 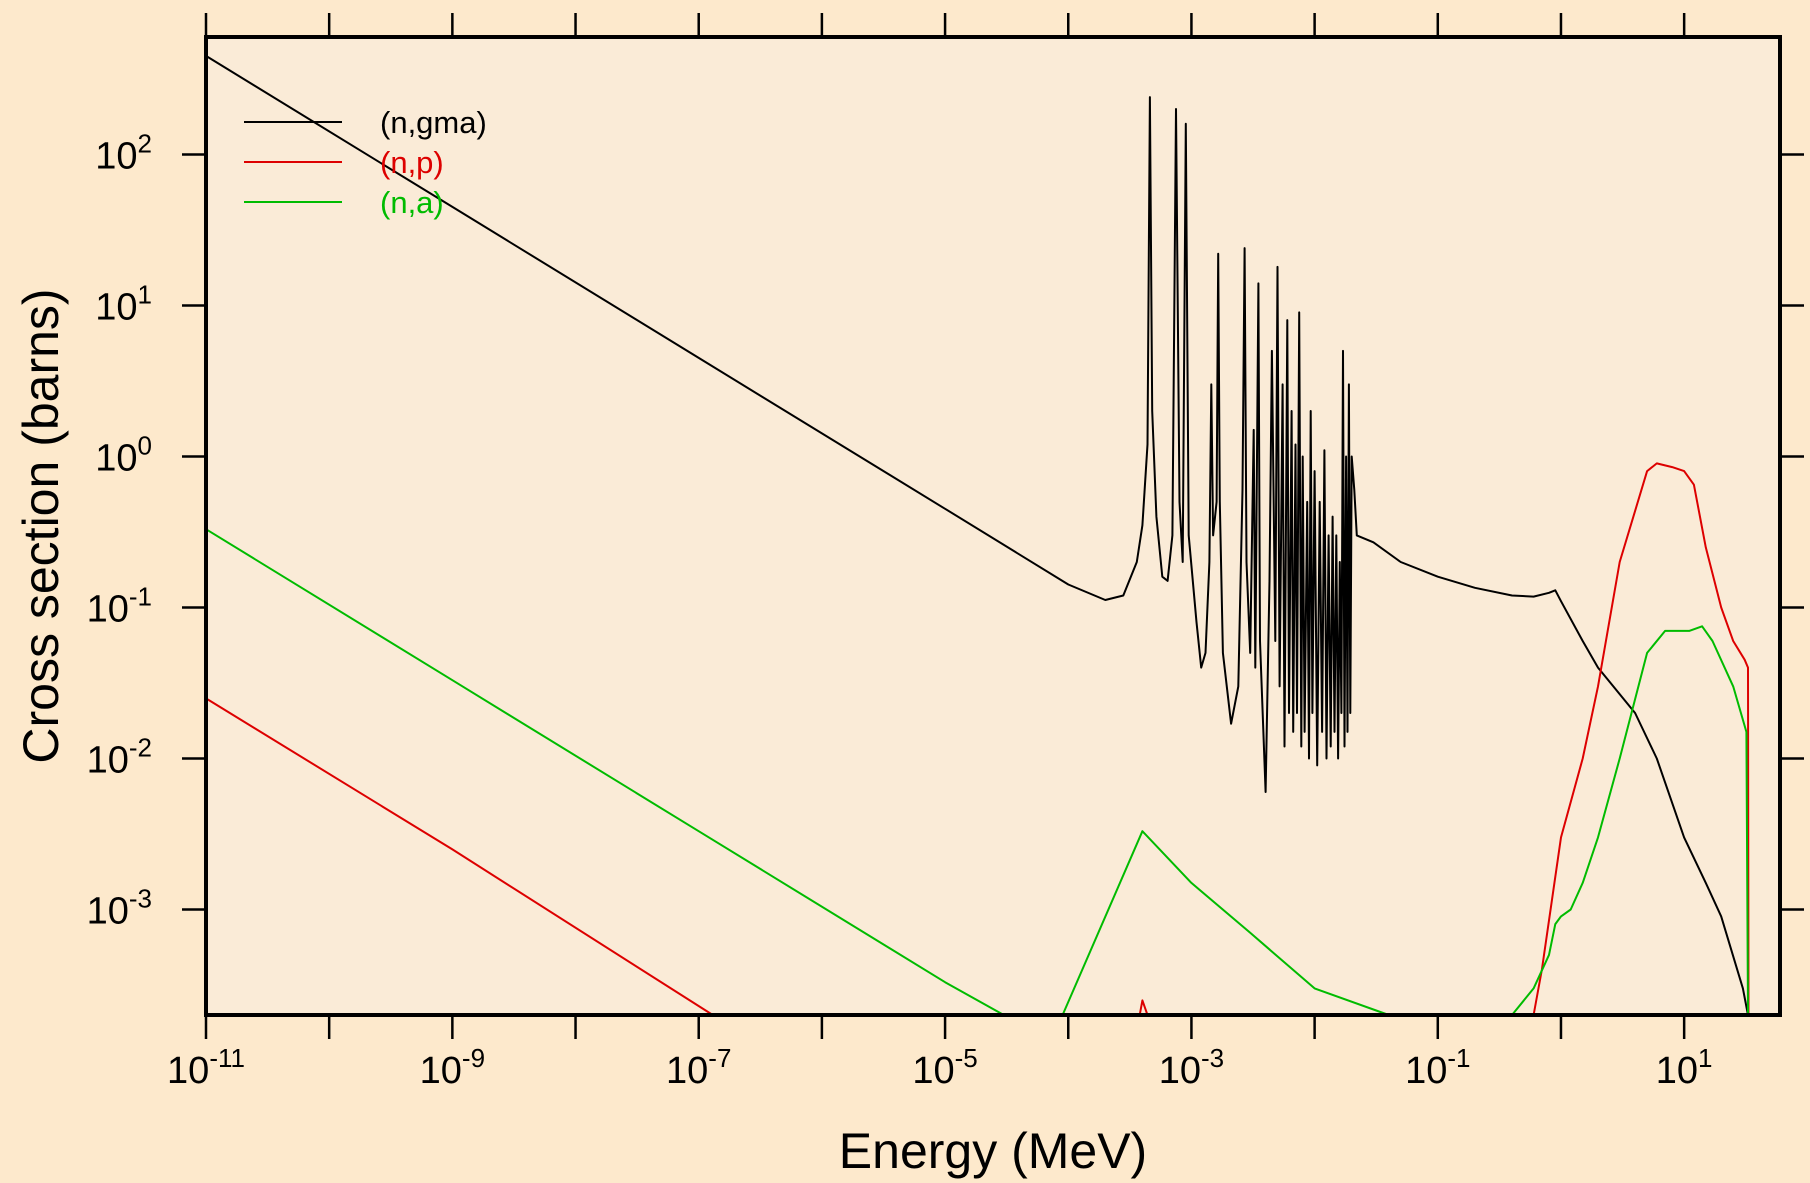 What do you see at coordinates (433, 122) in the screenshot?
I see `legend-label: (n,gma)` at bounding box center [433, 122].